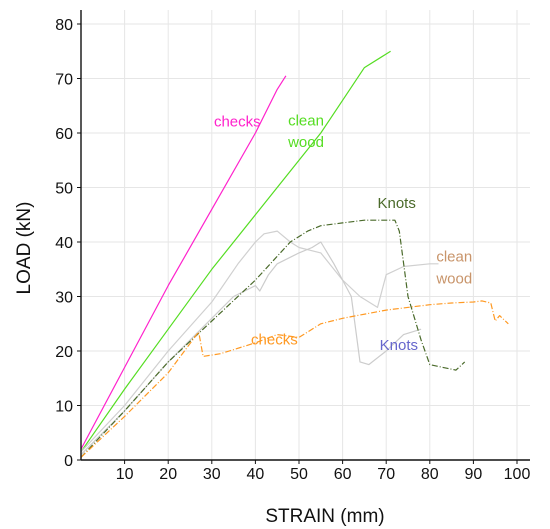 The image size is (550, 529). Describe the element at coordinates (430, 474) in the screenshot. I see `x-tick-label: 80` at that location.